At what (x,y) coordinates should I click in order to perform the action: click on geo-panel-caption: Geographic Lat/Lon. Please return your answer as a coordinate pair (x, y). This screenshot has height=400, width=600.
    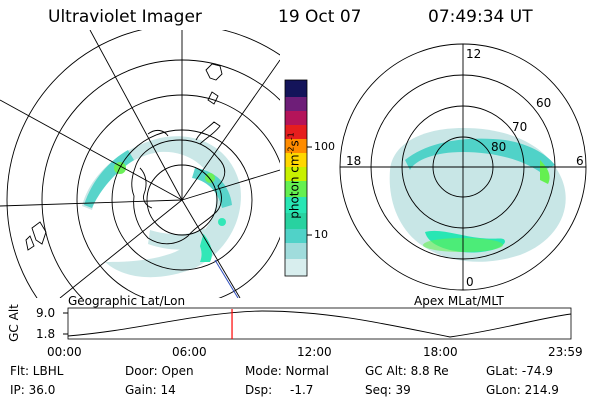
    Looking at the image, I should click on (127, 301).